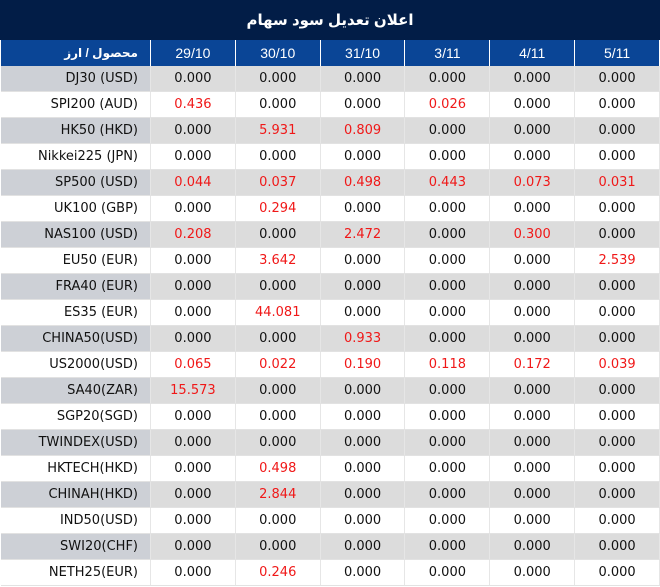 This screenshot has width=660, height=587. Describe the element at coordinates (75, 208) in the screenshot. I see `product-name: UK100 (GBP)` at that location.